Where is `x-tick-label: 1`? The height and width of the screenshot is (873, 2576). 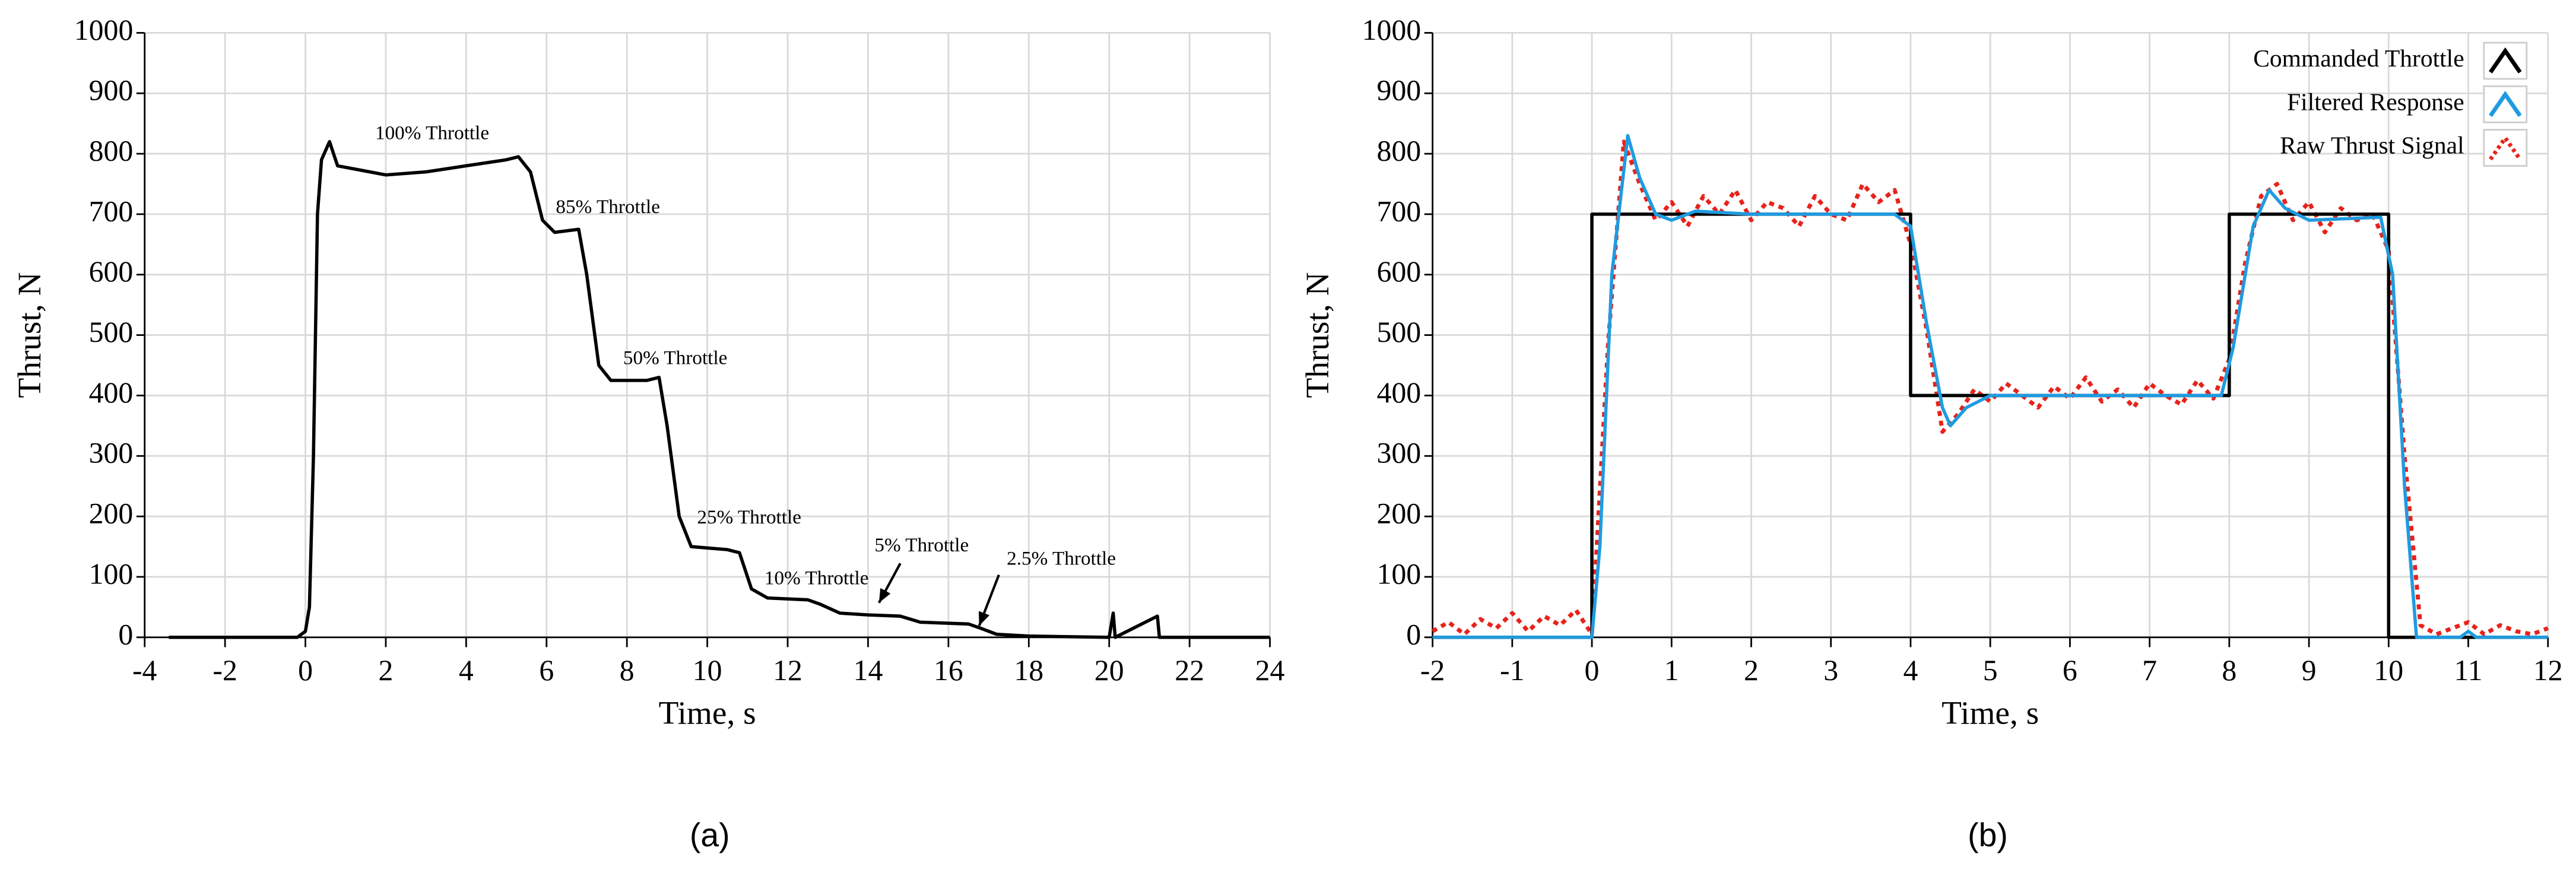
x-tick-label: 1 is located at coordinates (1671, 671).